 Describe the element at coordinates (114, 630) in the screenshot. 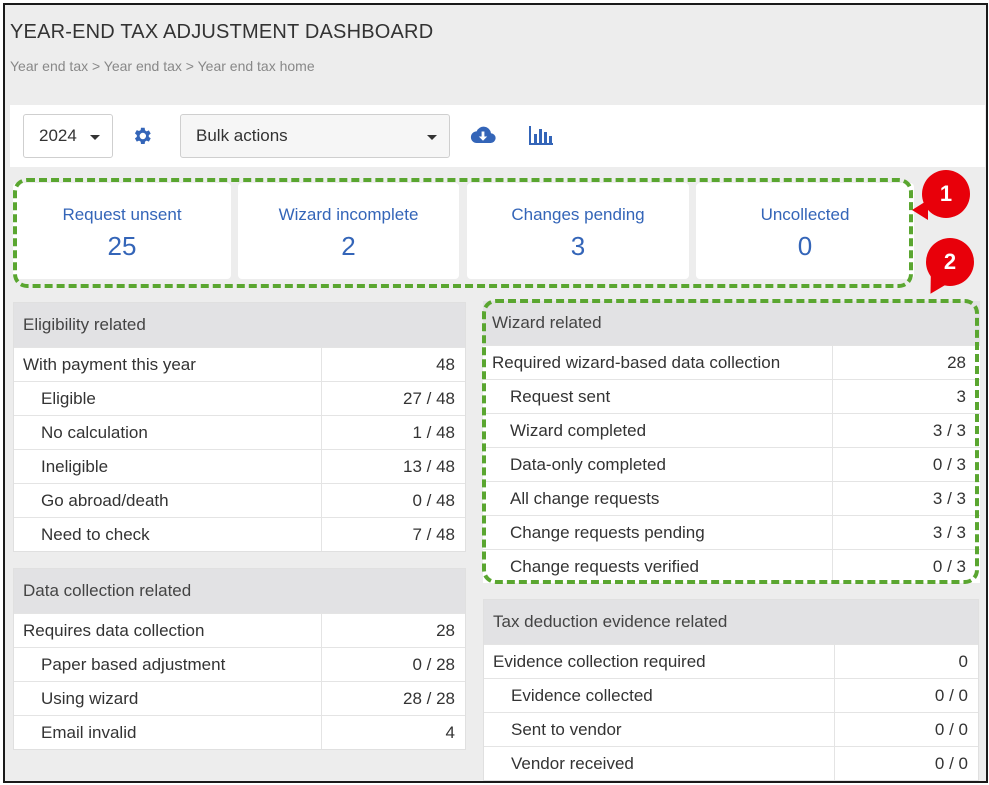

I see `row-label: Requires data collection` at that location.